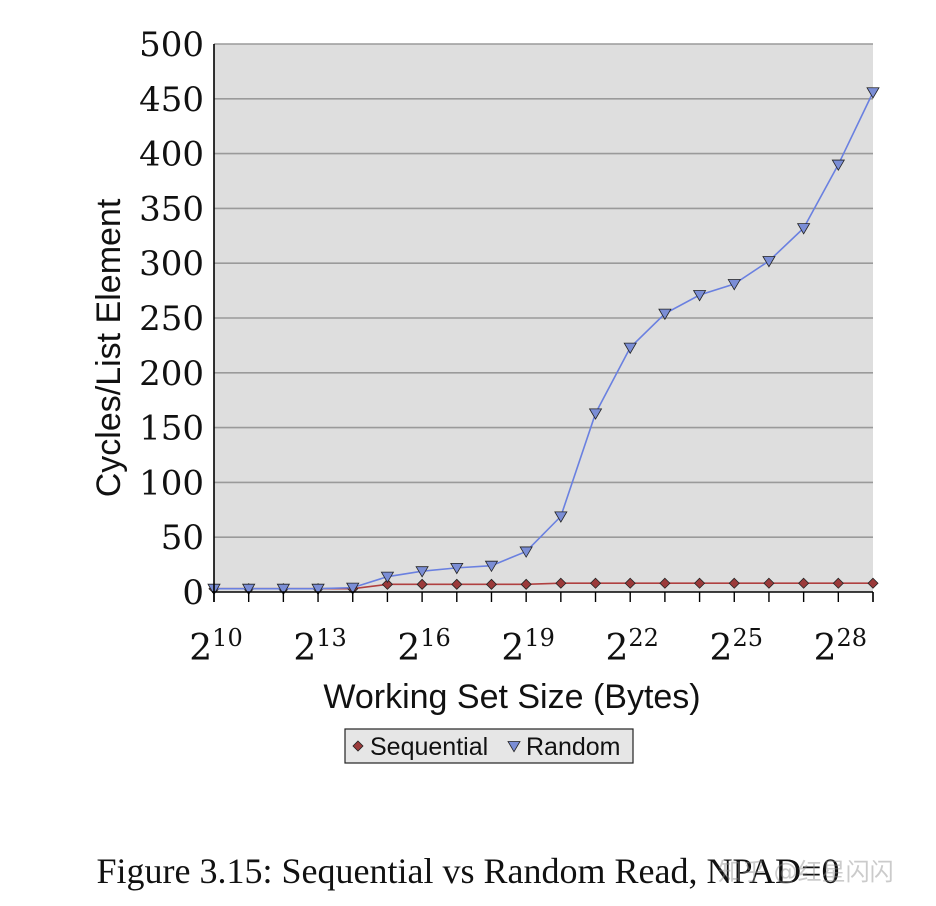  What do you see at coordinates (840, 646) in the screenshot?
I see `x-tick-label-28: 228` at bounding box center [840, 646].